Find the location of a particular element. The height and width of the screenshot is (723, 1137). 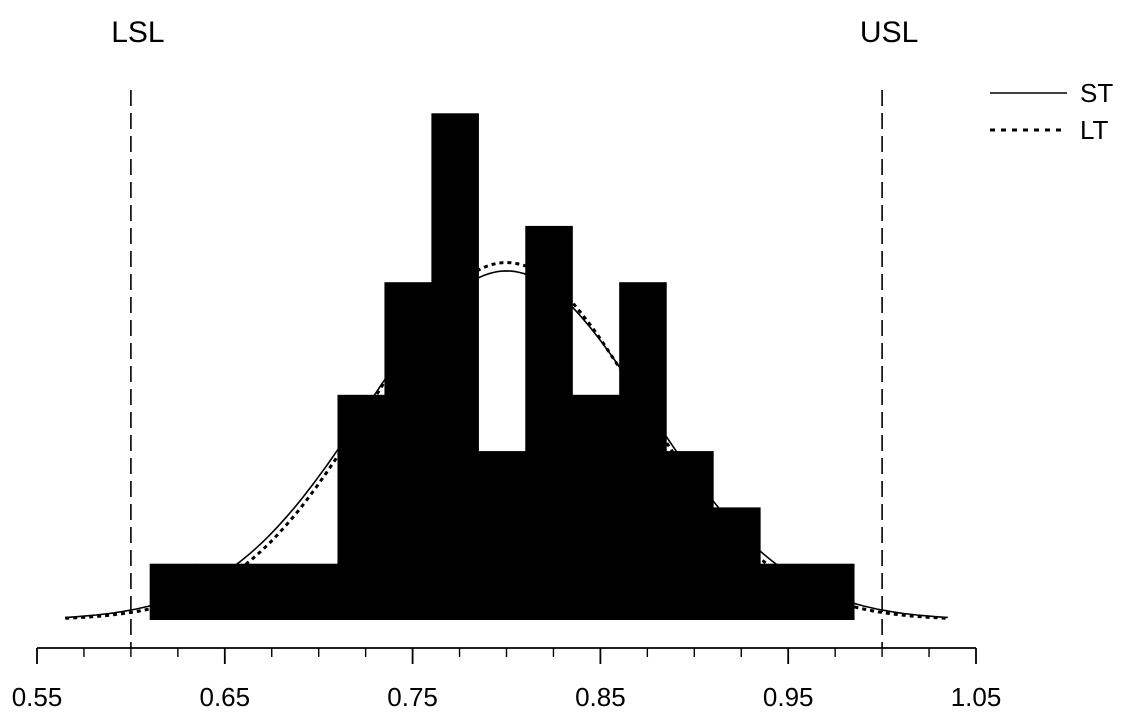

x-tick-label-1: 0.65 is located at coordinates (224, 697).